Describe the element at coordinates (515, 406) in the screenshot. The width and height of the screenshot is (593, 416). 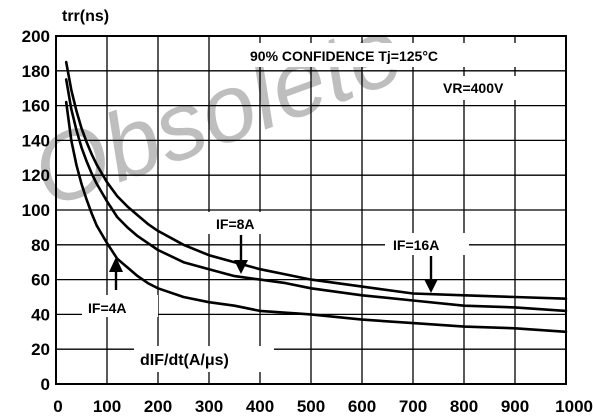
I see `x-tick-label: 900` at that location.